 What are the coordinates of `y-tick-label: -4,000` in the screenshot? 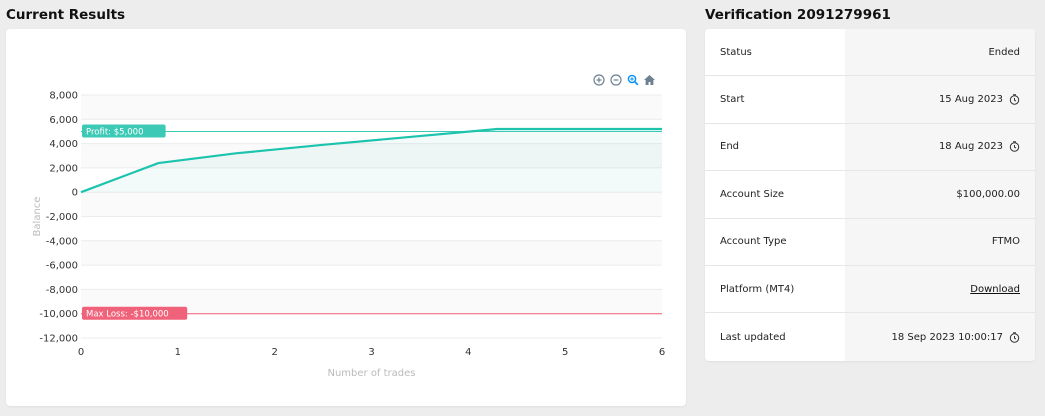 It's located at (62, 241).